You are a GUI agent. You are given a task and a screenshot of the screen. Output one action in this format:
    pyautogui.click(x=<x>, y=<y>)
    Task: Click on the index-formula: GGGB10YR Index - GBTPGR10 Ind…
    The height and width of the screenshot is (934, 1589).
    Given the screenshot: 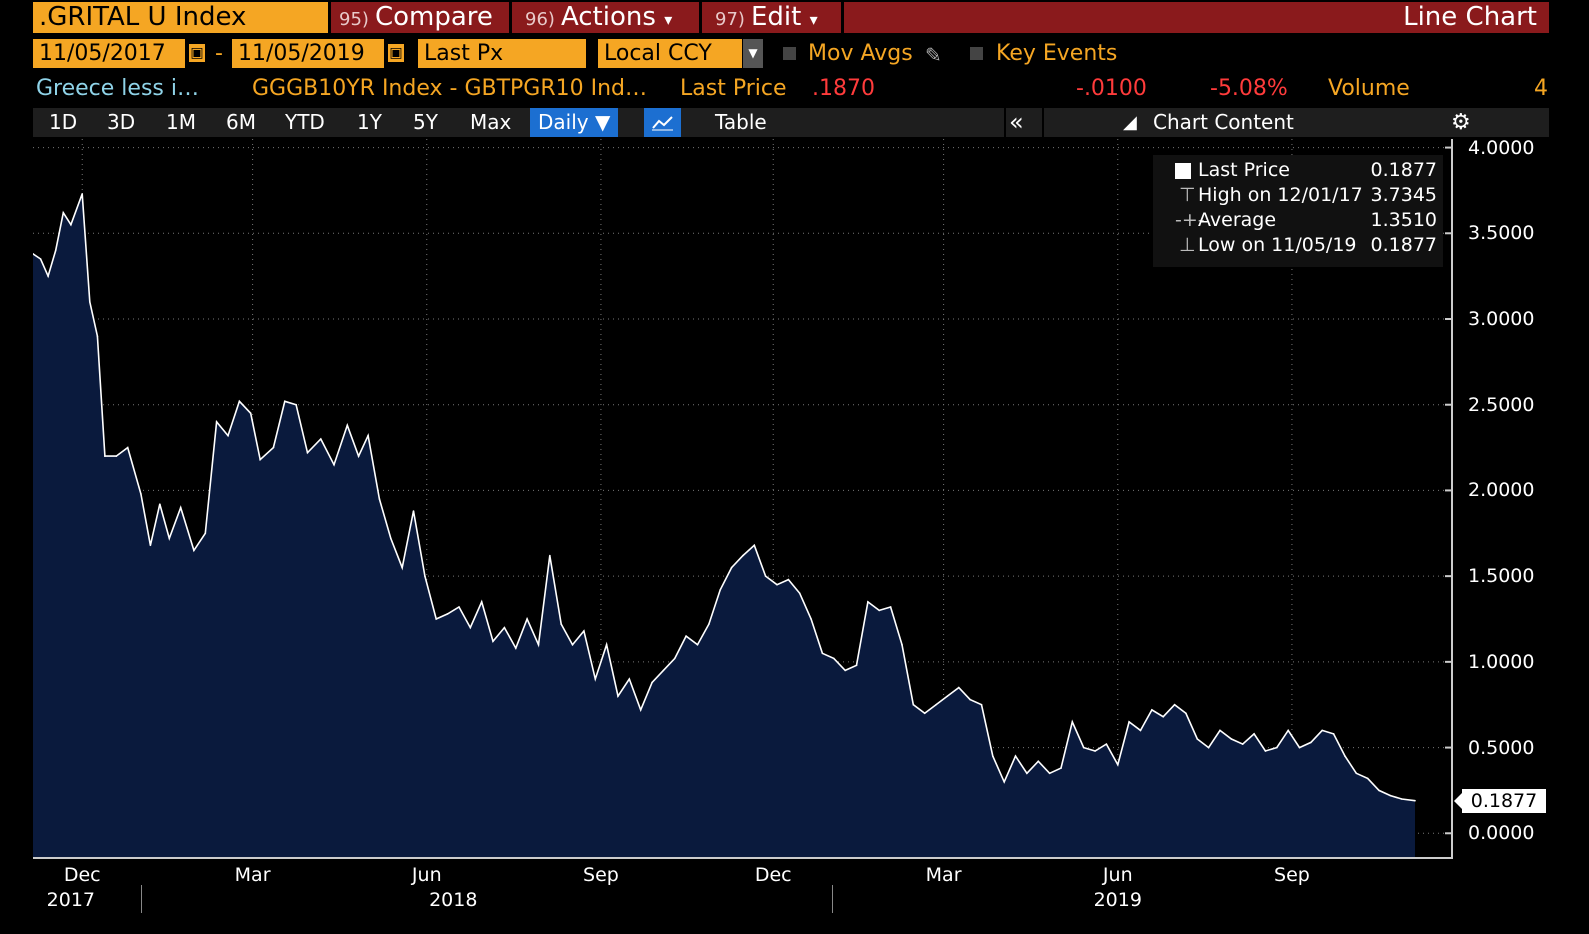 What is the action you would take?
    pyautogui.click(x=450, y=88)
    